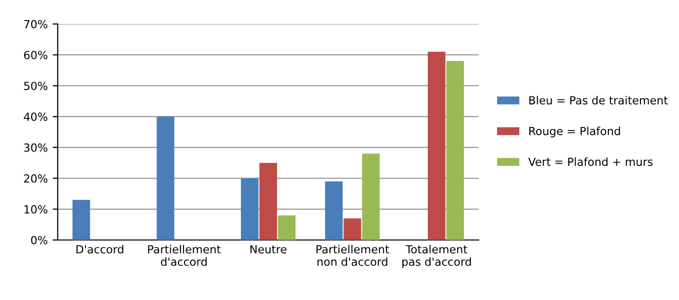 The height and width of the screenshot is (300, 679). Describe the element at coordinates (36, 178) in the screenshot. I see `y-tick-label: 20%` at that location.